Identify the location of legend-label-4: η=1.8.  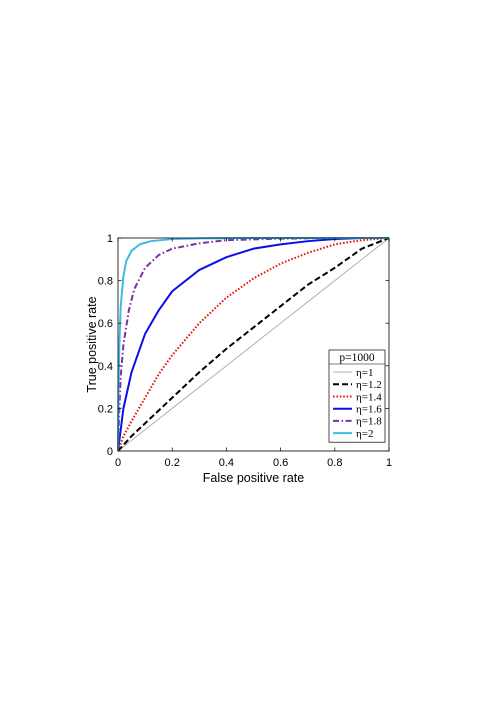
(369, 422).